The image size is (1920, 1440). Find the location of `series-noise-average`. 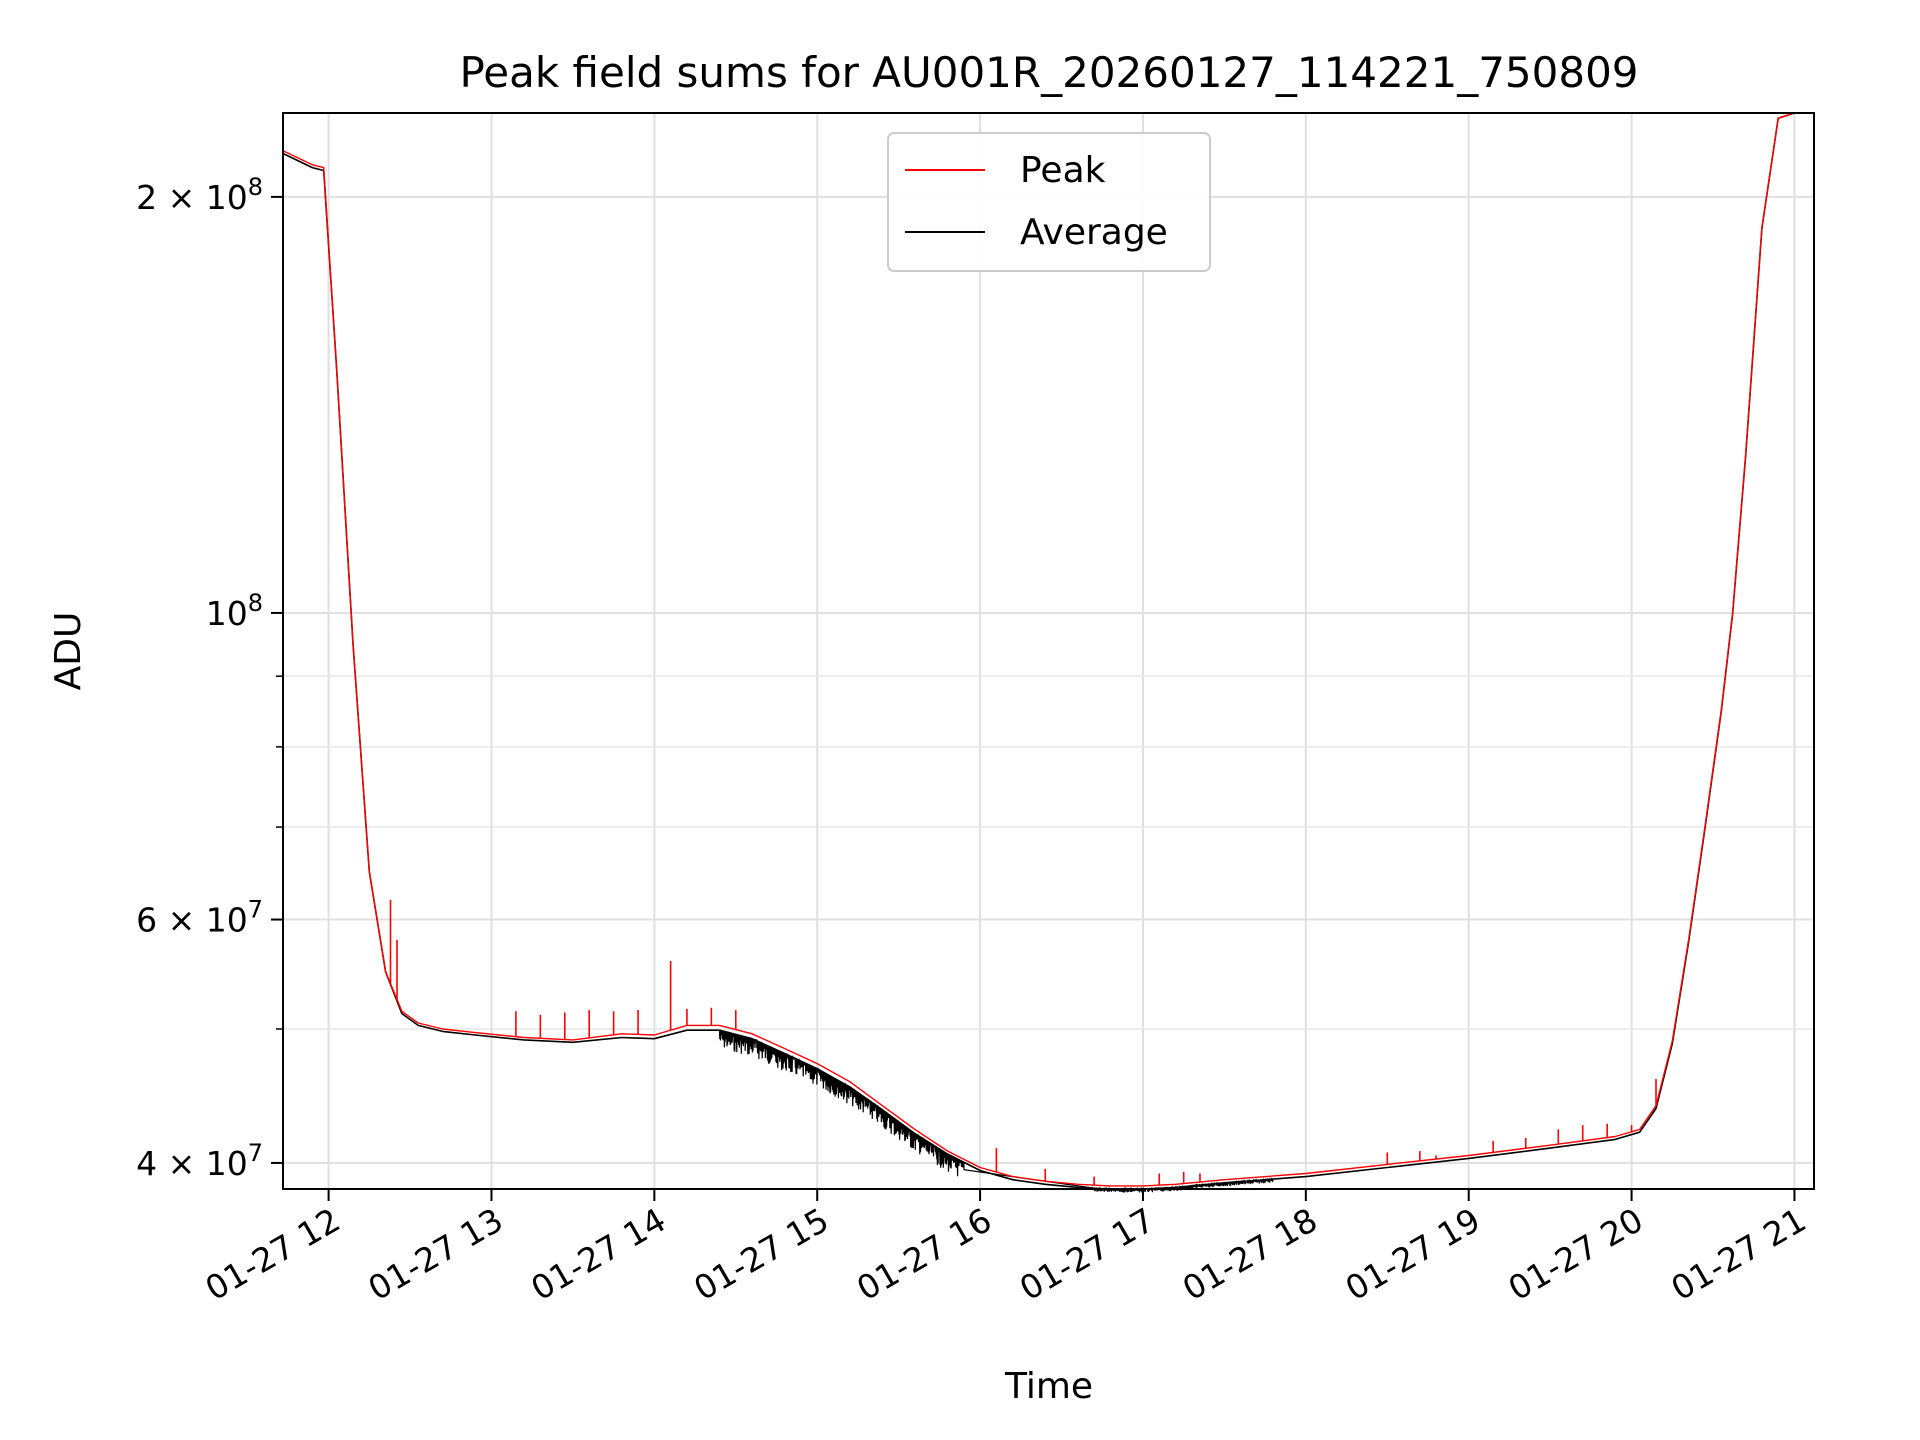

series-noise-average is located at coordinates (996, 1111).